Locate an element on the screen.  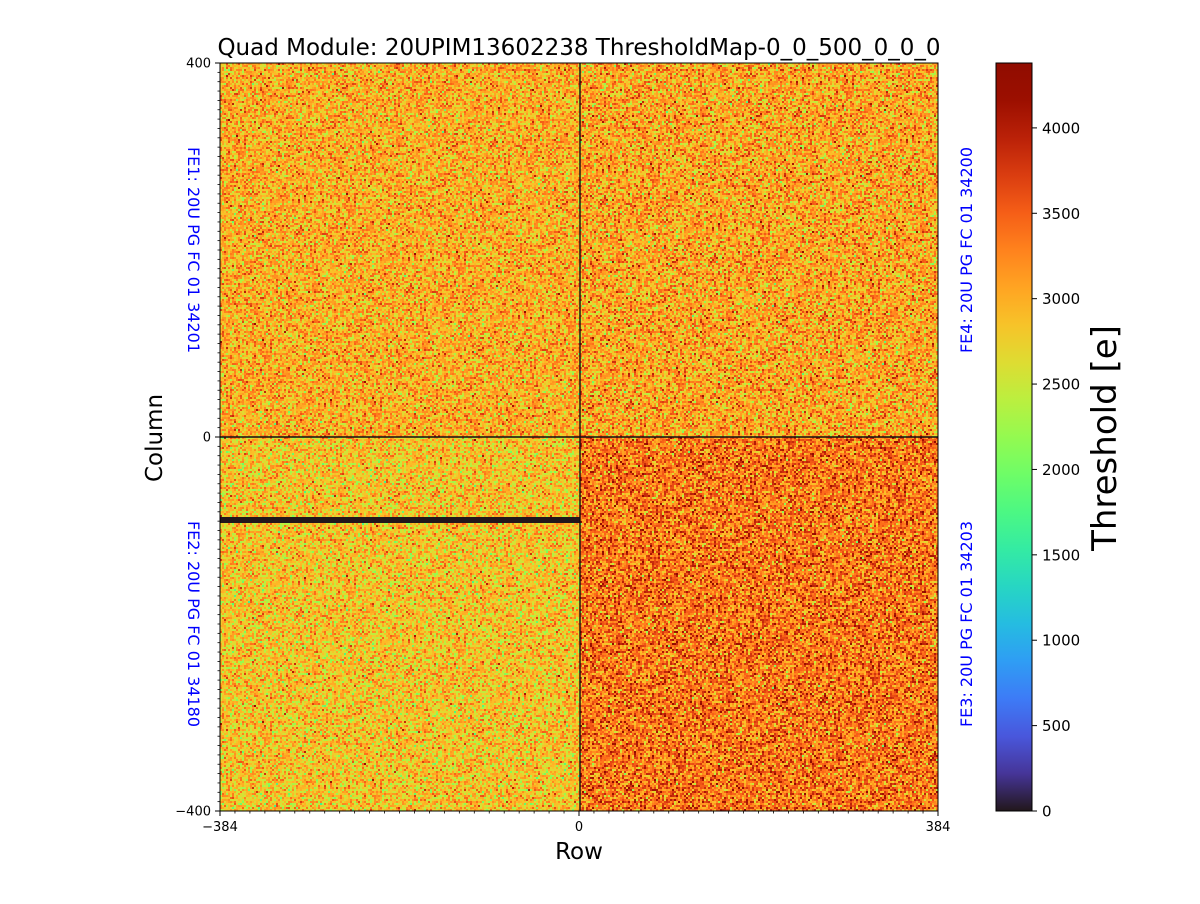
x-tick-label: 384 is located at coordinates (938, 827).